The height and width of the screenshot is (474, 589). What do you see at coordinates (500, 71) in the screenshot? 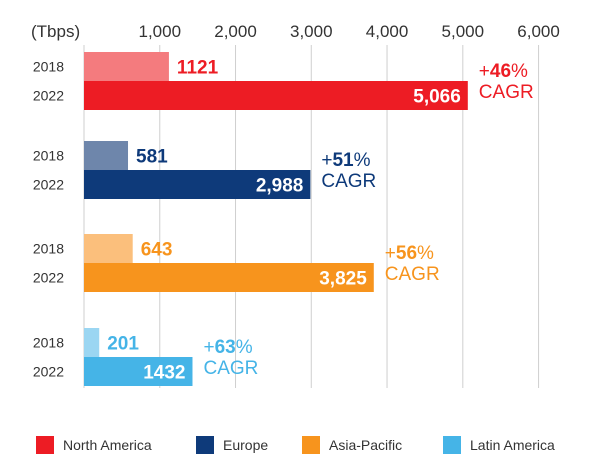
I see `growth-number: 46` at bounding box center [500, 71].